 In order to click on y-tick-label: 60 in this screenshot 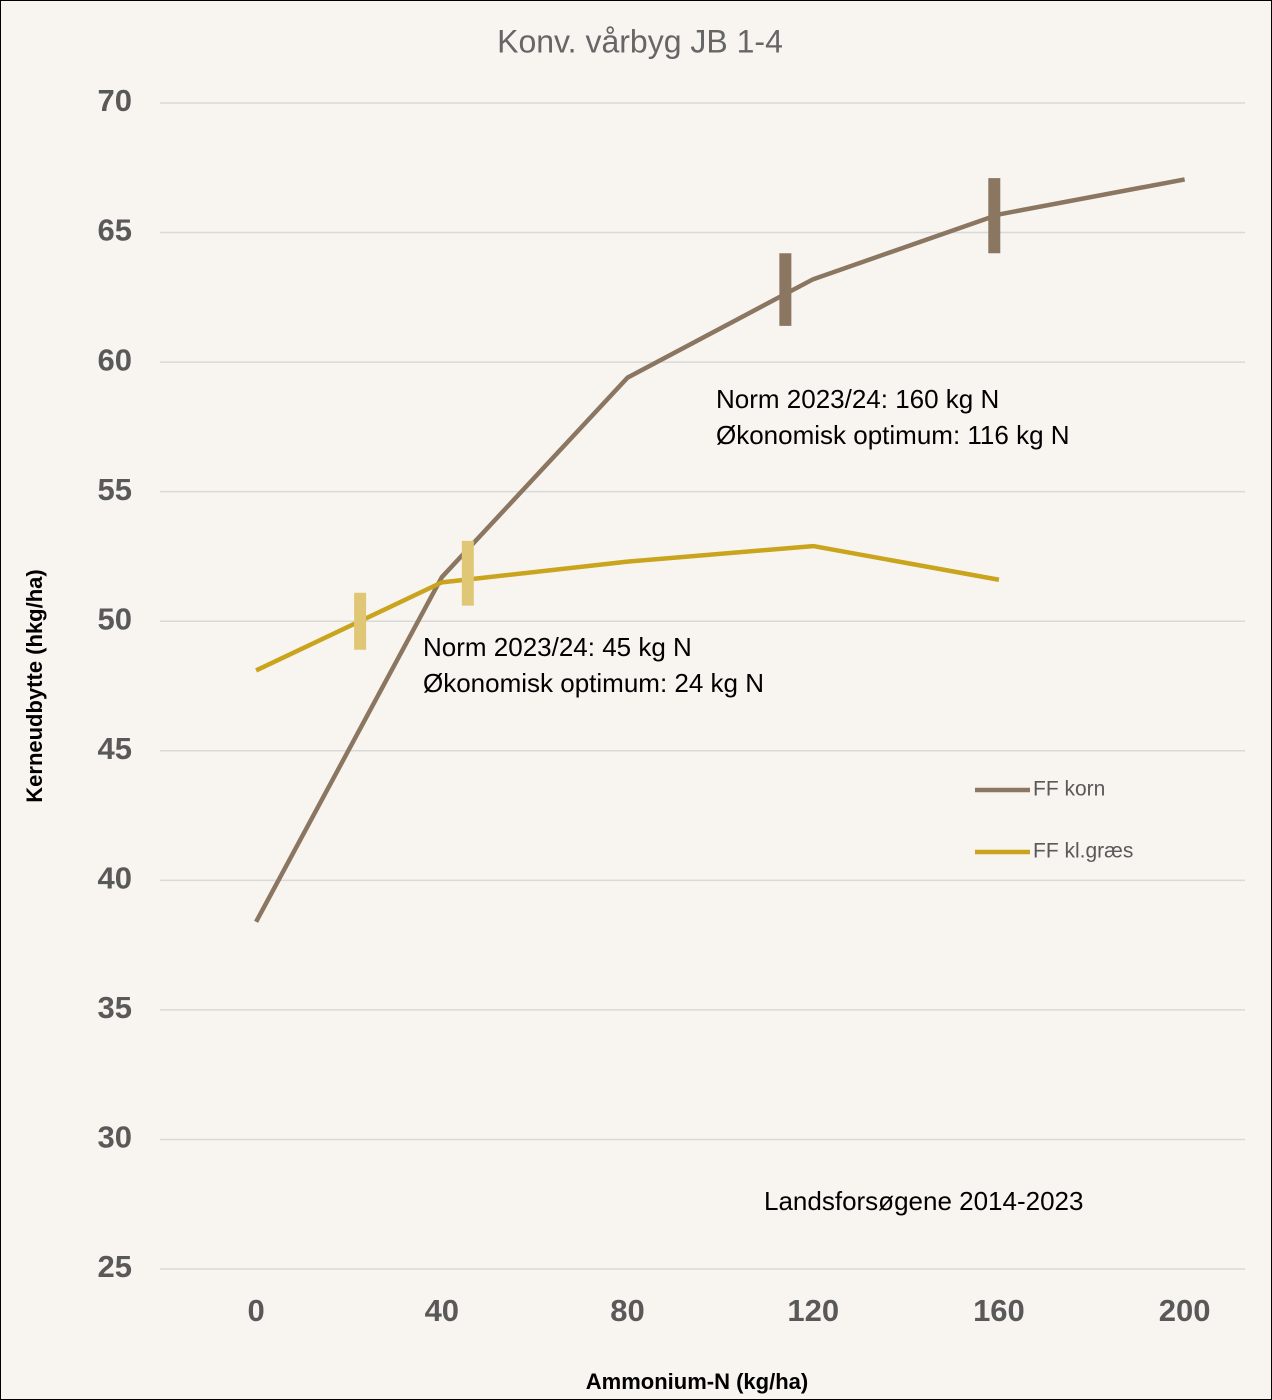, I will do `click(115, 359)`.